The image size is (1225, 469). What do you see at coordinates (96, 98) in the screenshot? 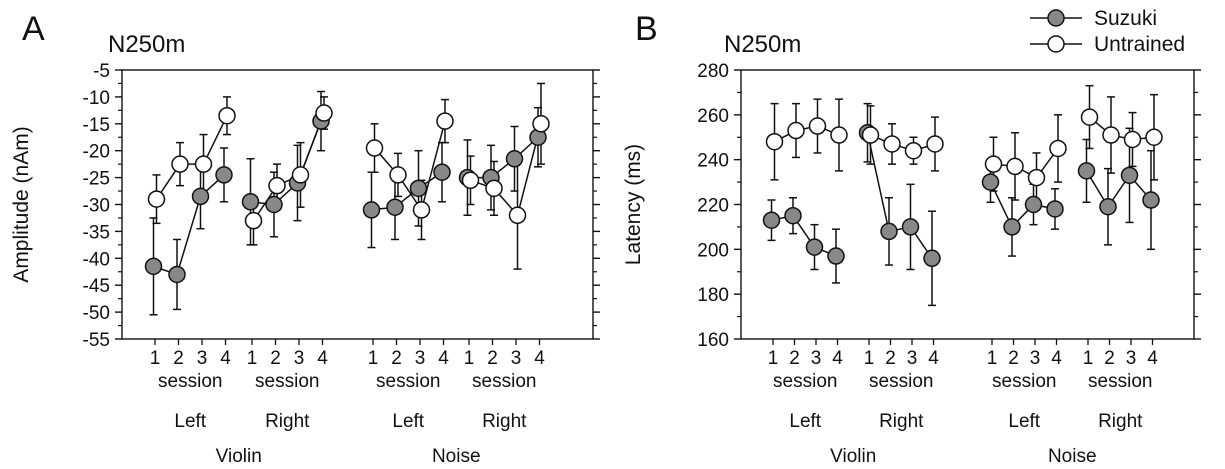
I see `y-tick-label: -10` at bounding box center [96, 98].